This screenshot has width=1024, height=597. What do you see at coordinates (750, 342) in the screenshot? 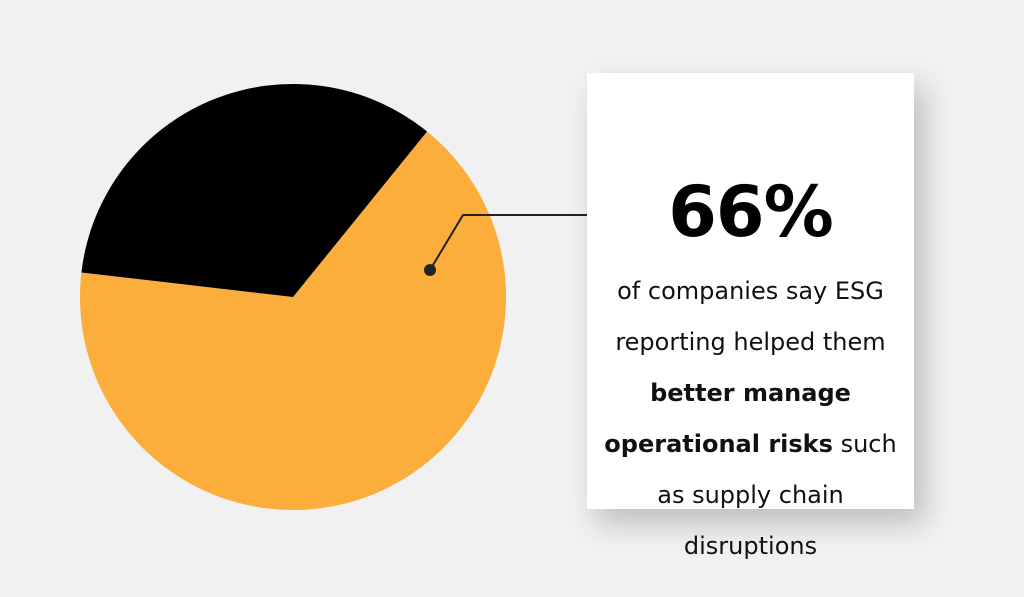
I see `stat-text-line-2: reporting helped them` at bounding box center [750, 342].